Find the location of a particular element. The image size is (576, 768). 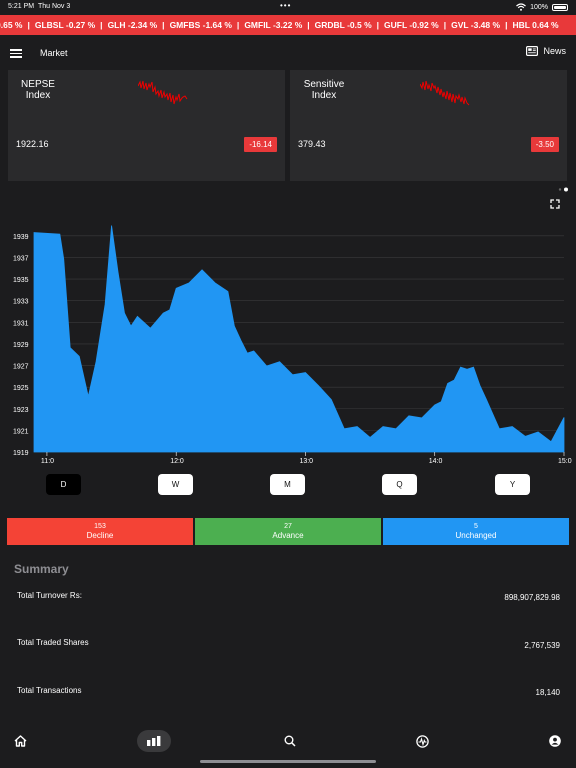

tab-bar is located at coordinates (288, 747).